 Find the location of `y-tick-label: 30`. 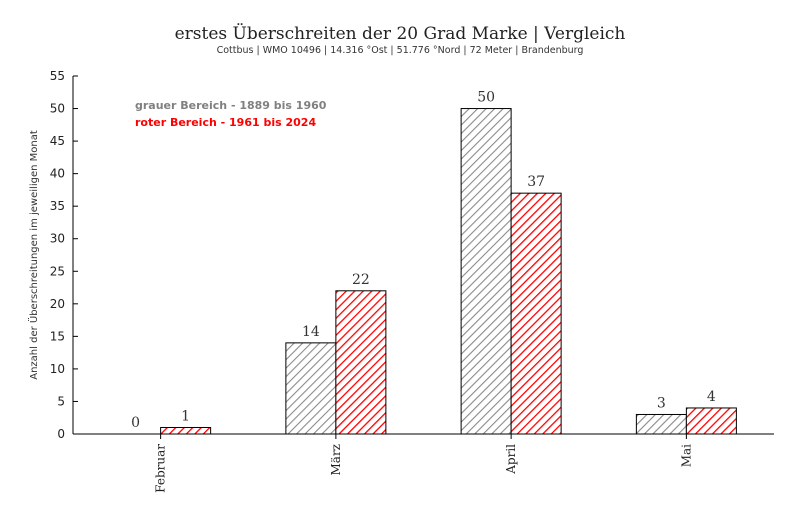

y-tick-label: 30 is located at coordinates (57, 239).